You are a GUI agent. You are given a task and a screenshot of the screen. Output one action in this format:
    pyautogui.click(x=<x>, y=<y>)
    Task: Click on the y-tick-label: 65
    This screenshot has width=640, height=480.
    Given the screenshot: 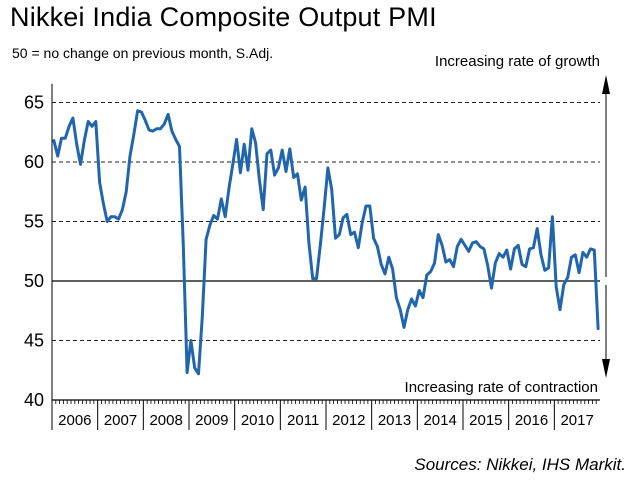 What is the action you would take?
    pyautogui.click(x=34, y=103)
    